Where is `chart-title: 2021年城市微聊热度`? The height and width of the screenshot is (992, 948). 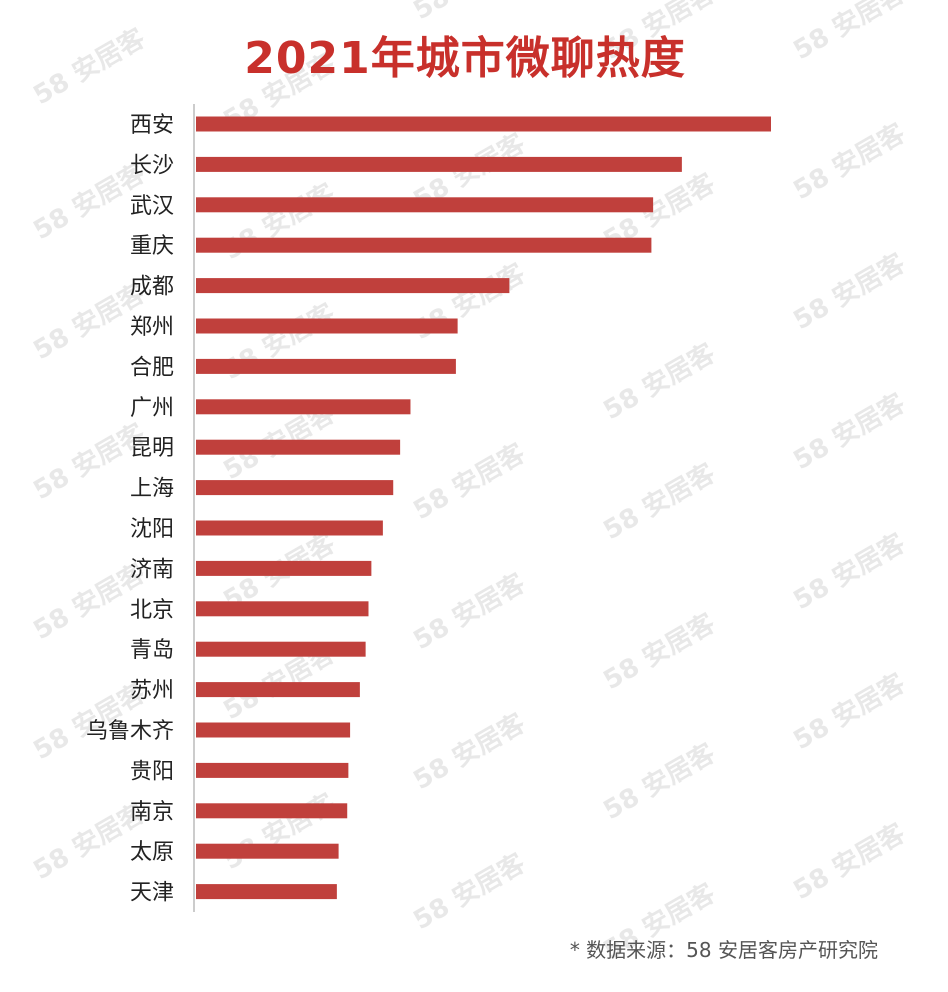
chart-title: 2021年城市微聊热度 is located at coordinates (465, 58).